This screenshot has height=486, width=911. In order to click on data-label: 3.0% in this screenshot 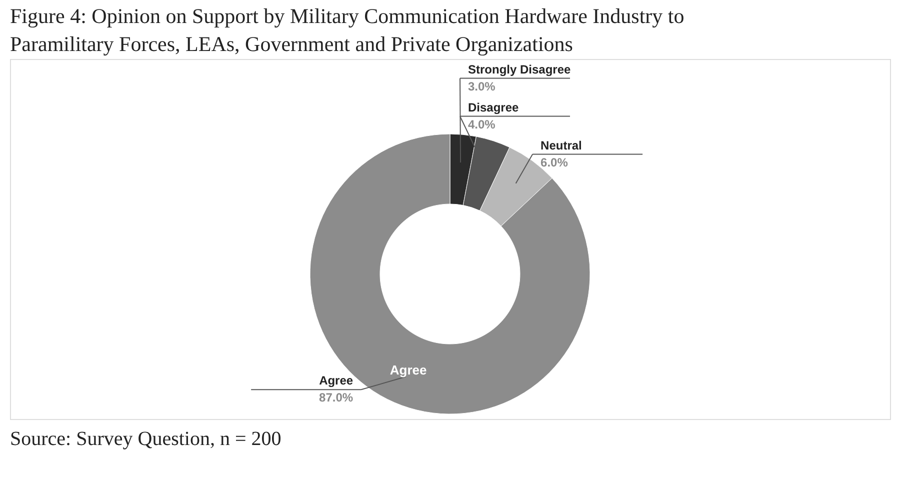, I will do `click(482, 86)`.